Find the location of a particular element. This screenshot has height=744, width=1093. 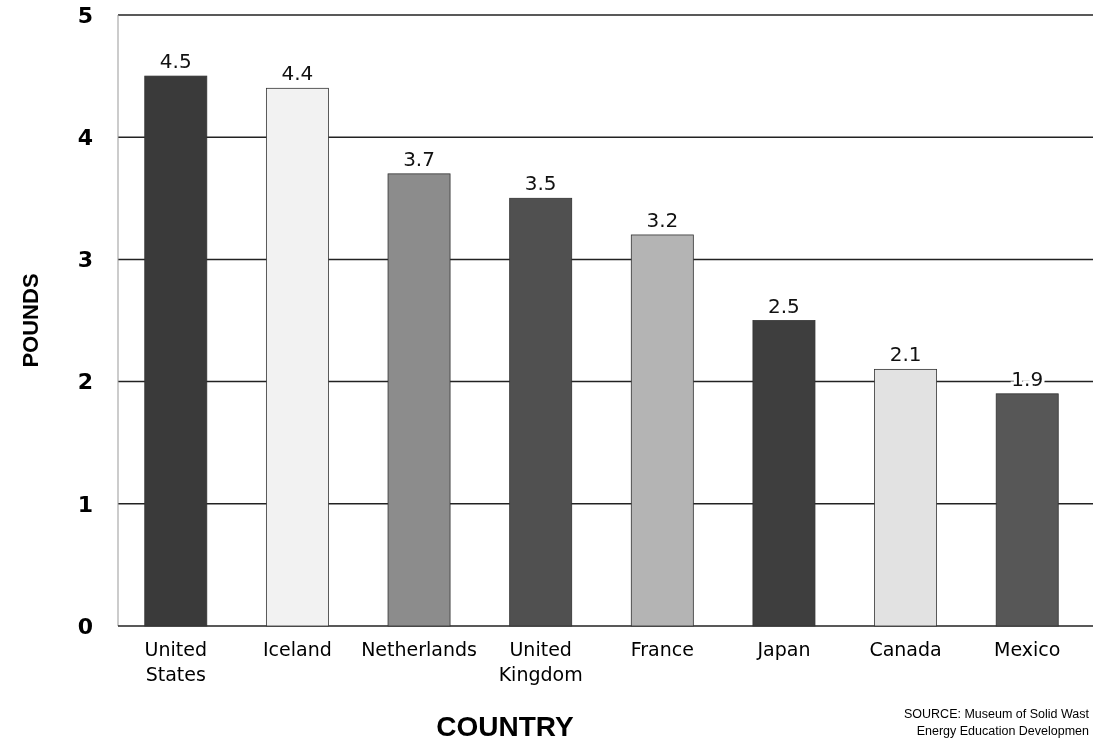

x-tick-label: Canada is located at coordinates (905, 649).